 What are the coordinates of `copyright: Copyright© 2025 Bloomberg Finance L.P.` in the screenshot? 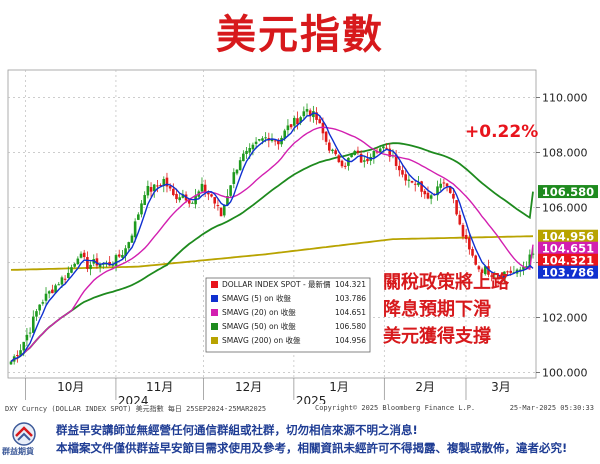 It's located at (395, 408).